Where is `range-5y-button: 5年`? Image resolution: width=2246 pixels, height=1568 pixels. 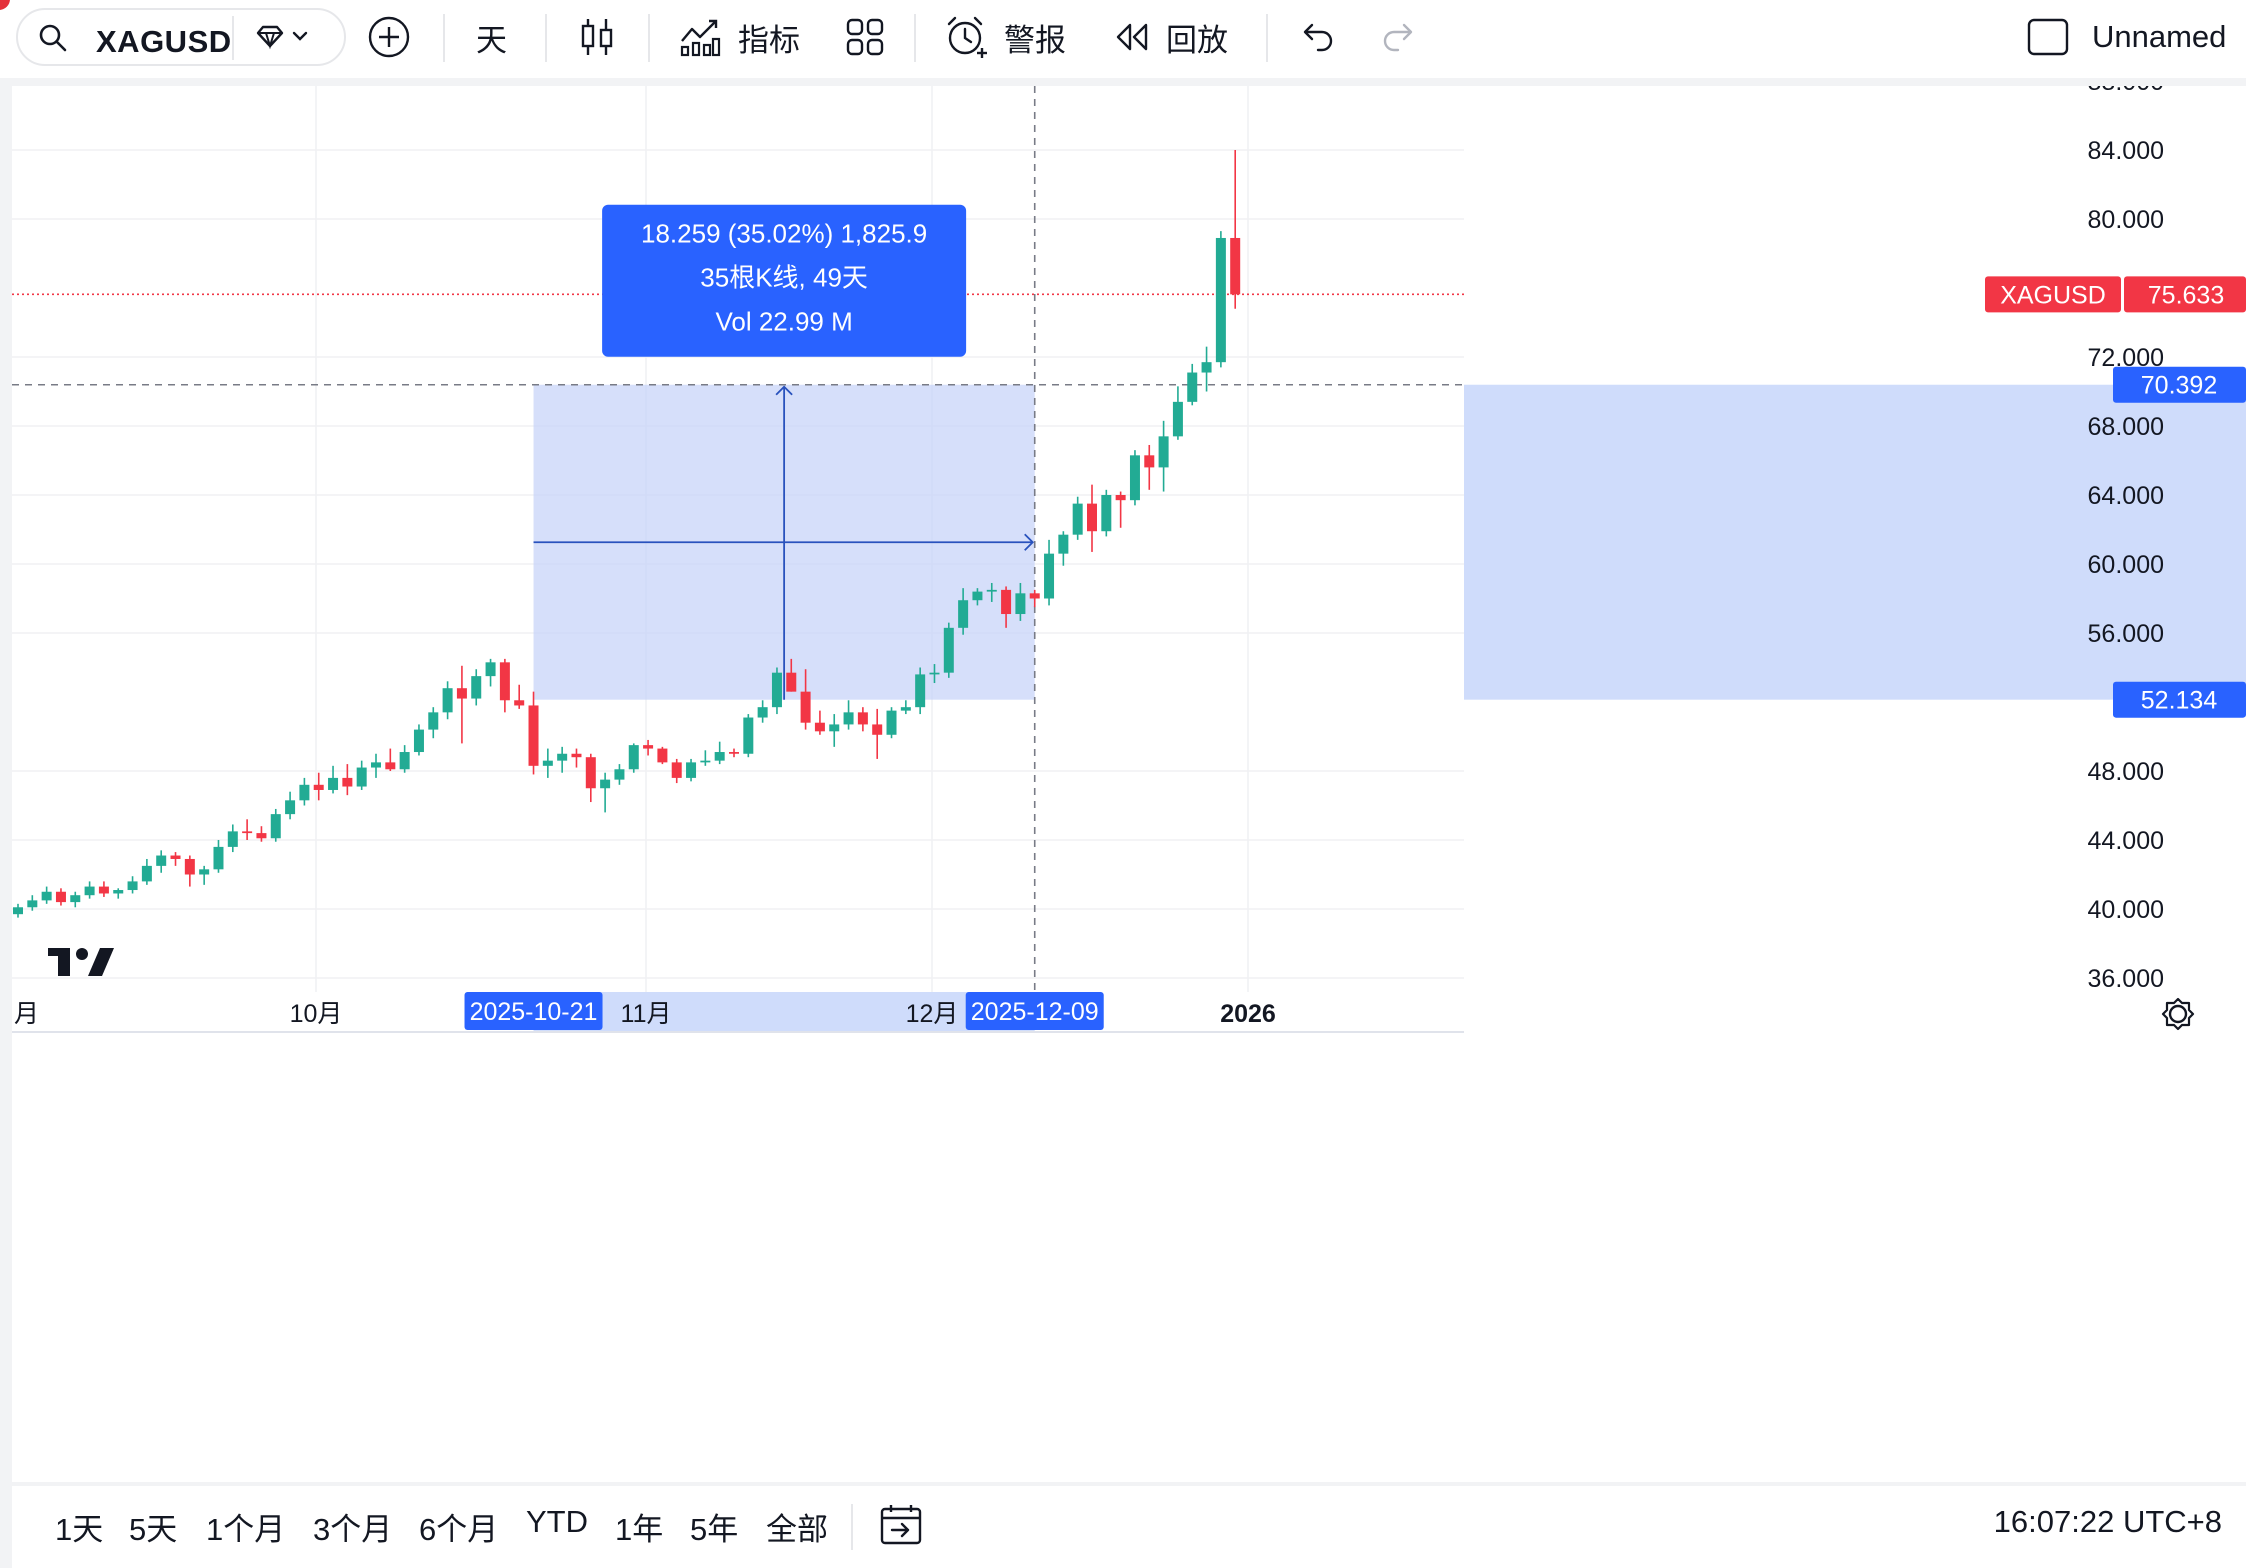
range-5y-button: 5年 is located at coordinates (714, 1529).